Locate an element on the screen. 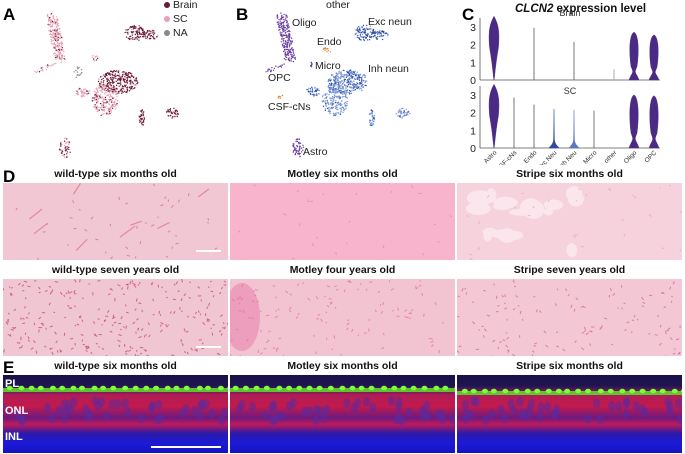  histology-texture is located at coordinates (115, 317).